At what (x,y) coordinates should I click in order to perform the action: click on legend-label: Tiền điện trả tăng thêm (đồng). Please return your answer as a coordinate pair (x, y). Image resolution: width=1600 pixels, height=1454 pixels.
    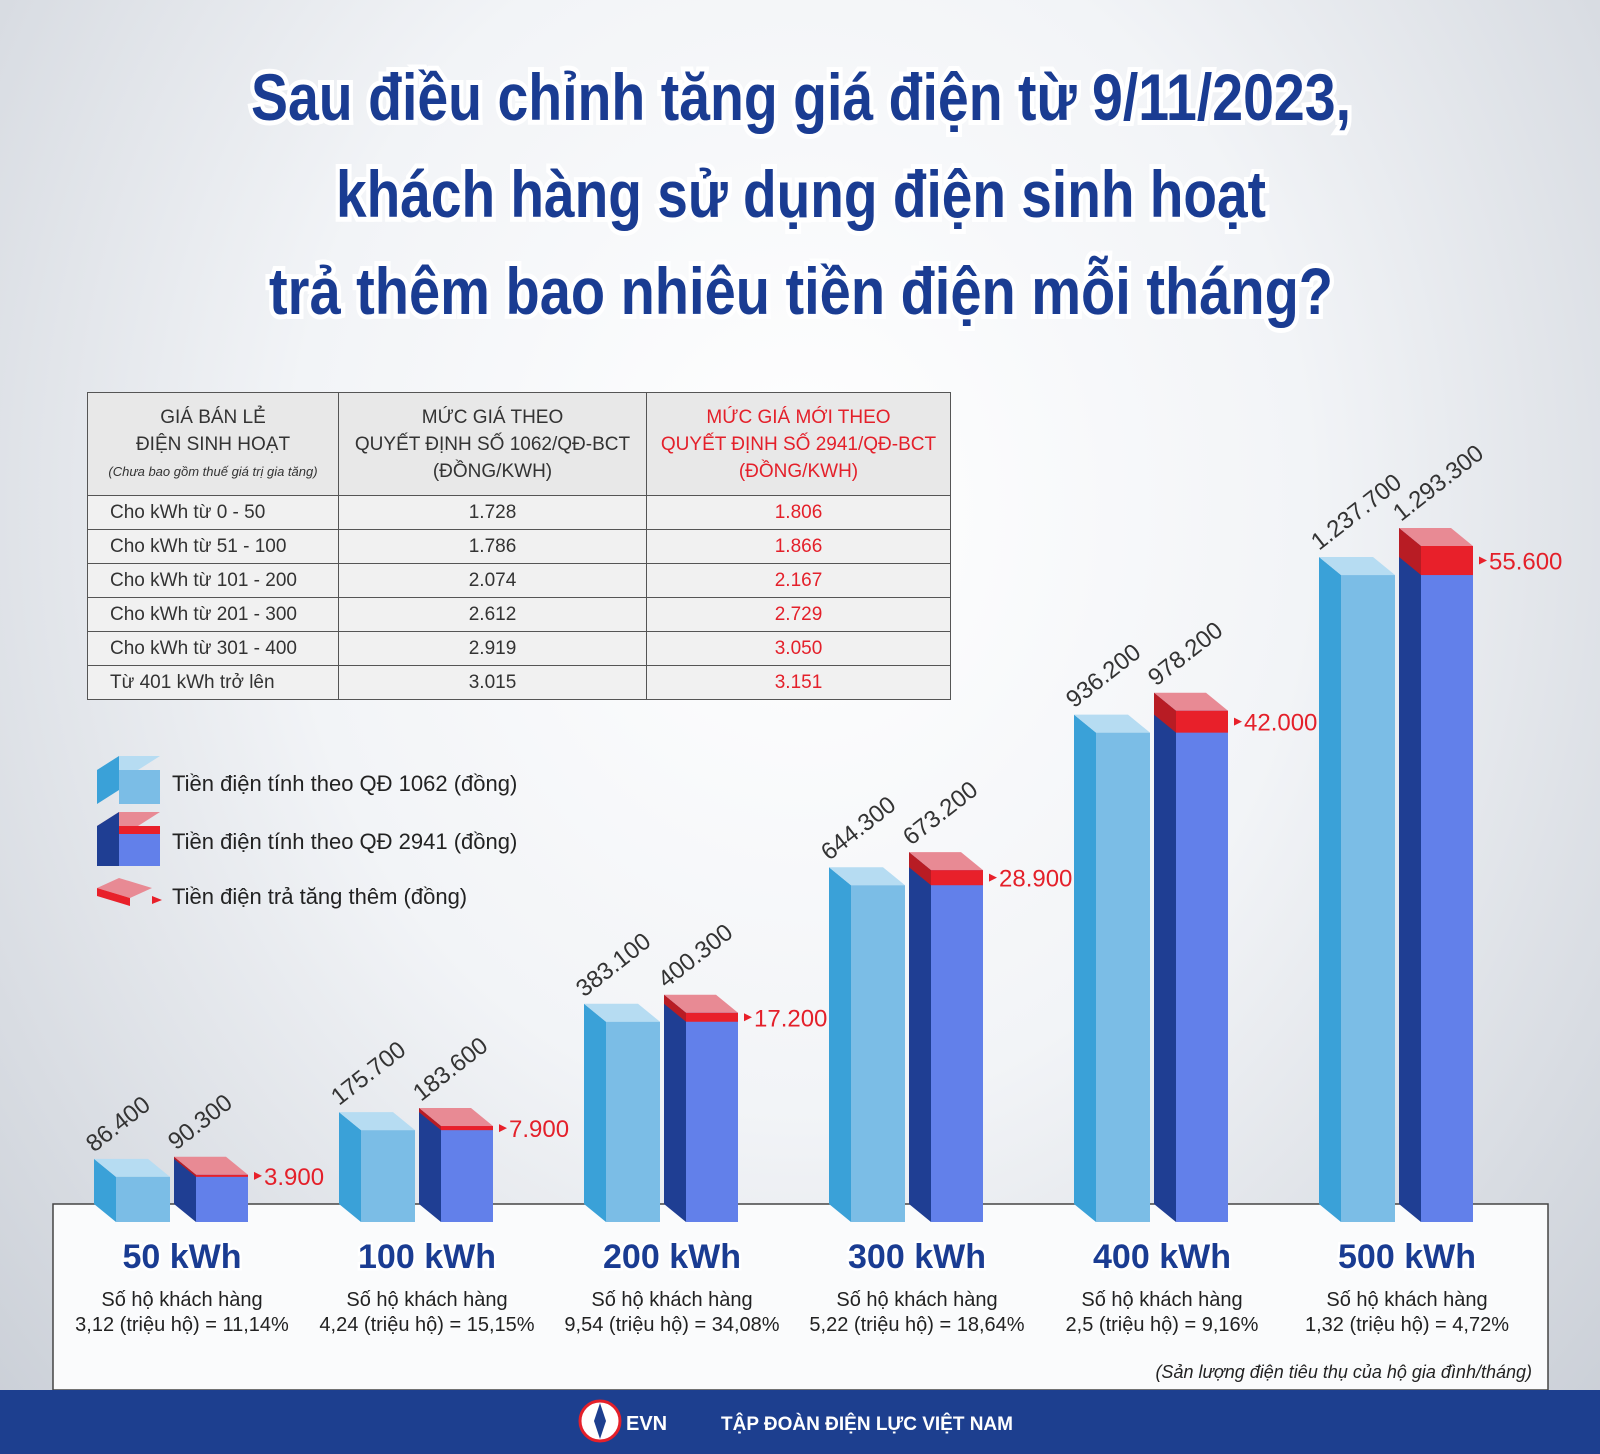
    Looking at the image, I should click on (319, 896).